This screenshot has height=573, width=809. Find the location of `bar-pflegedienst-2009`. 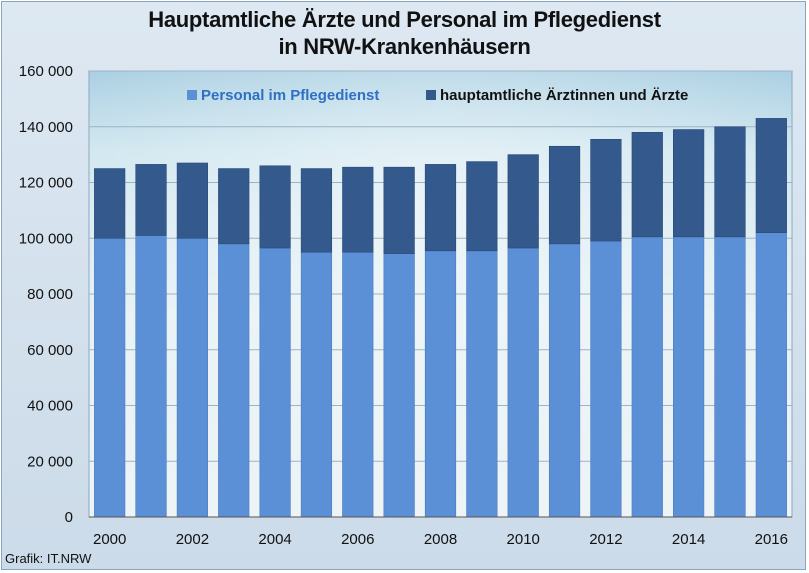

bar-pflegedienst-2009 is located at coordinates (482, 384).